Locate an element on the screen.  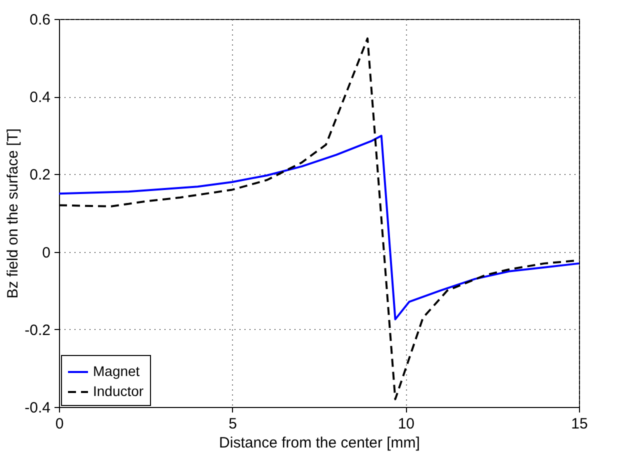
legend-label: Inductor is located at coordinates (118, 391).